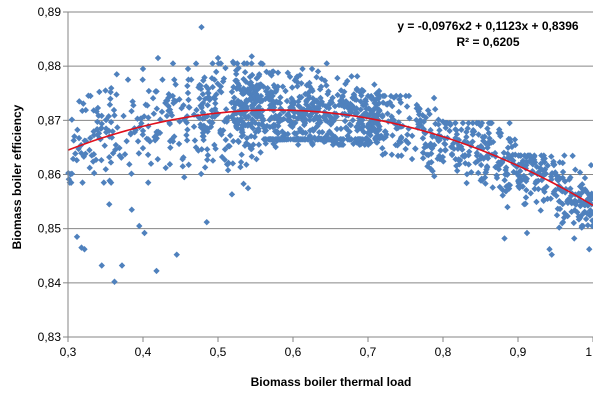 This screenshot has width=593, height=394. Describe the element at coordinates (368, 352) in the screenshot. I see `x-tick-label: 0,7` at that location.